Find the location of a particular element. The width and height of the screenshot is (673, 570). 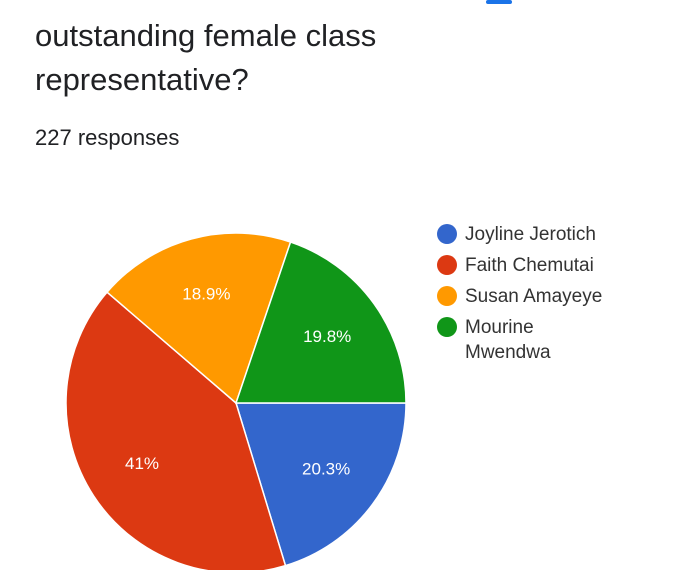

legend-label: Mourine Mwendwa is located at coordinates (508, 340).